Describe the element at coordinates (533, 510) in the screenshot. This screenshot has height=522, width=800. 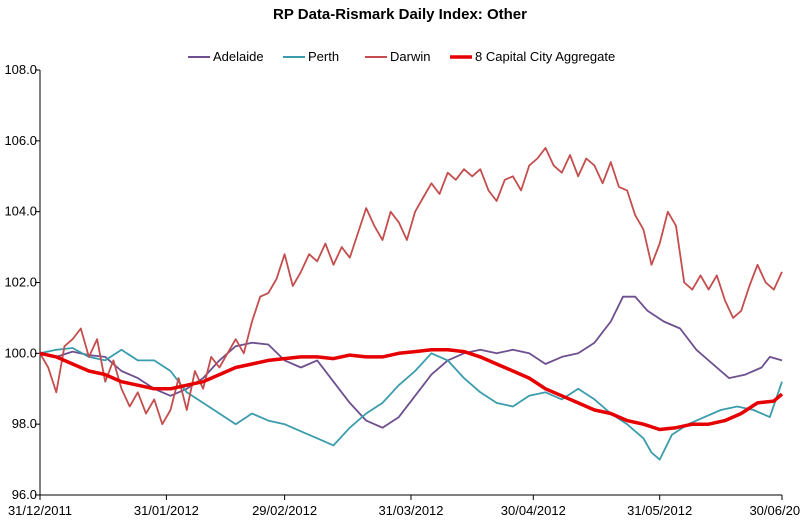
I see `x-tick-label: 30/04/2012` at that location.